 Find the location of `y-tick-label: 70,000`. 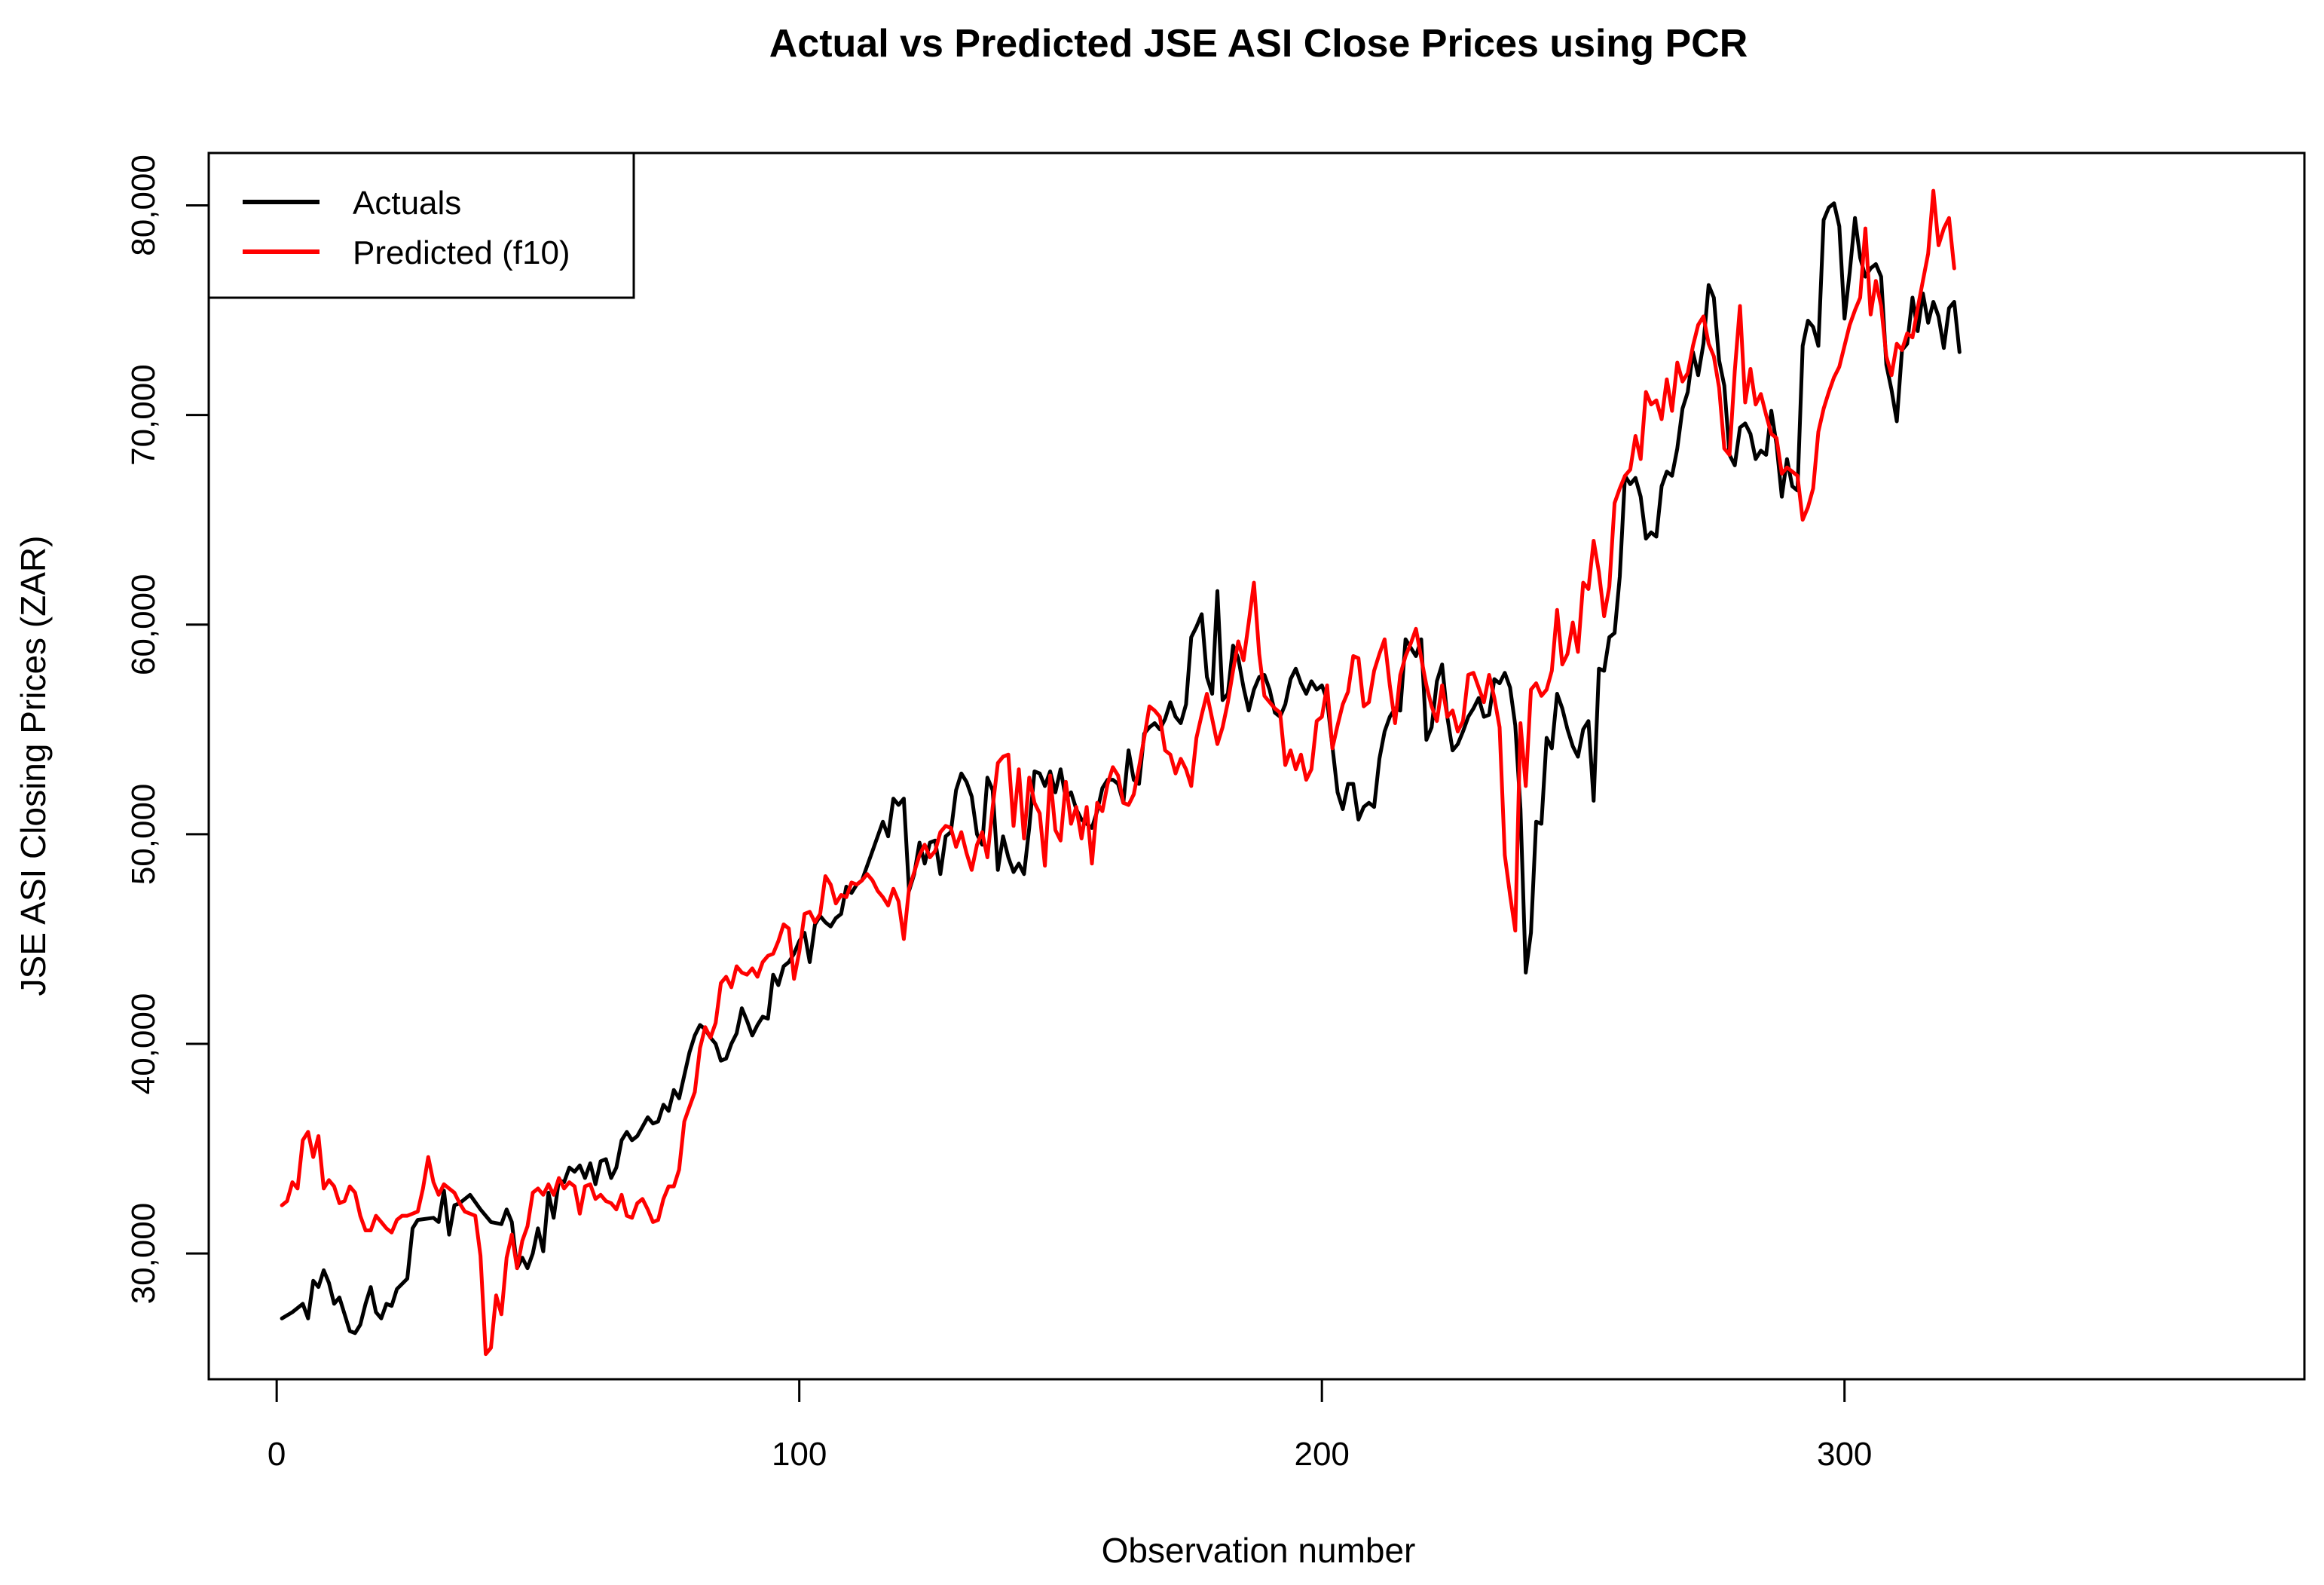

y-tick-label: 70,000 is located at coordinates (143, 415).